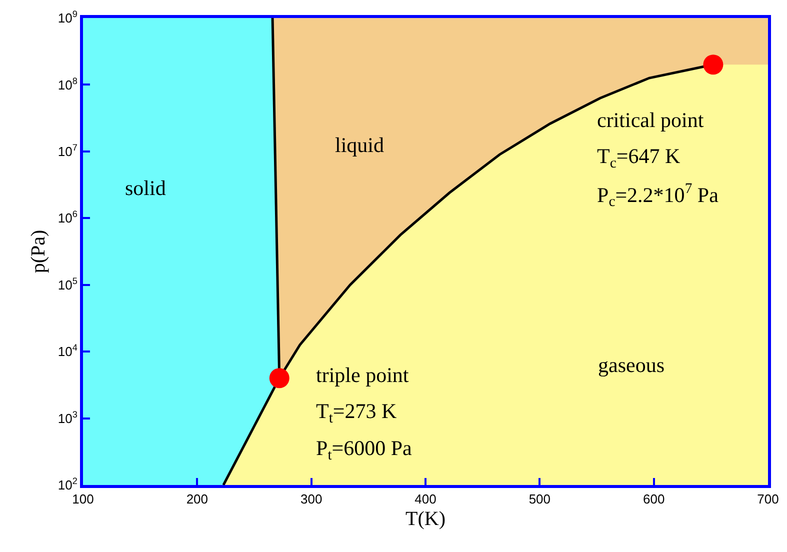 The image size is (787, 552). Describe the element at coordinates (768, 499) in the screenshot. I see `x-tick-label: 700` at that location.